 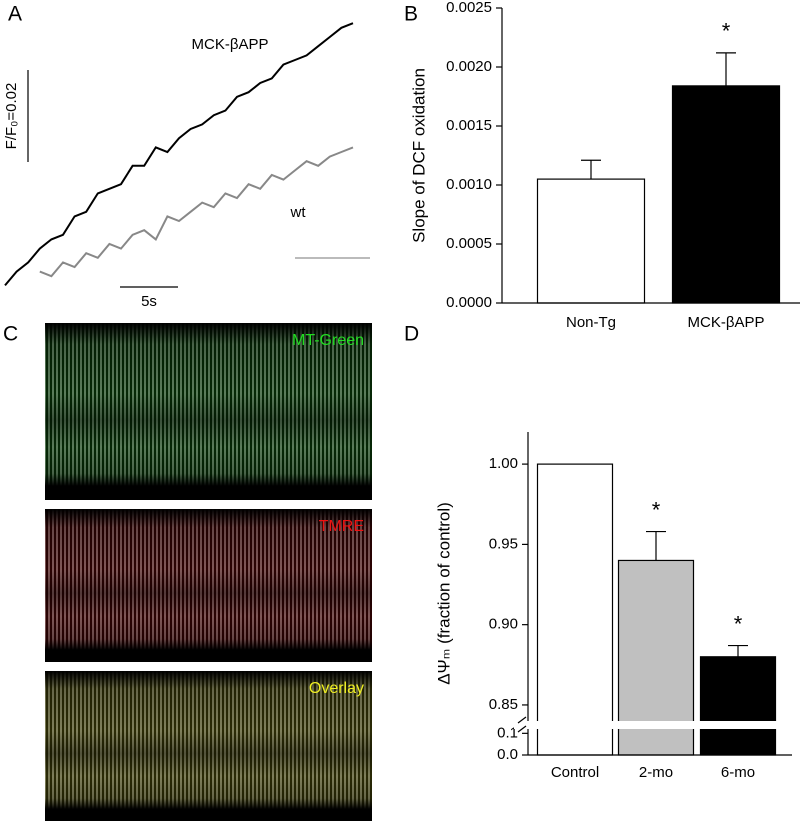 I want to click on x-tick-label: MCK-βAPP, so click(x=726, y=322).